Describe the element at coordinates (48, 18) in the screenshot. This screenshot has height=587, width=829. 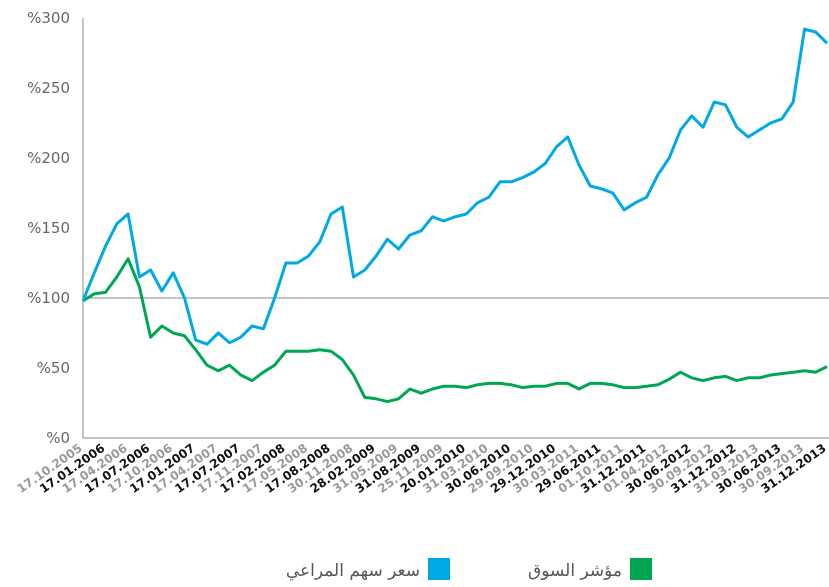
I see `y-tick-label: %300` at that location.